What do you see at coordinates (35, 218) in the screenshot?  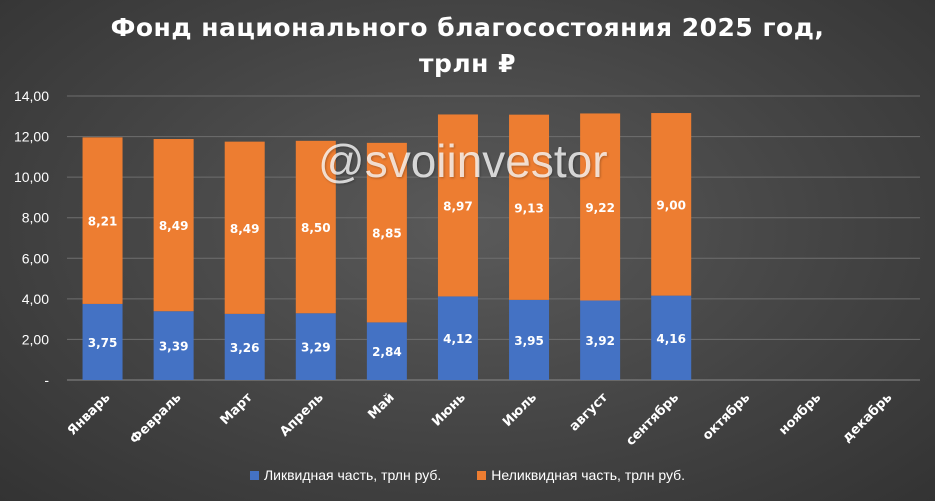 I see `y-tick-label: 8,00` at bounding box center [35, 218].